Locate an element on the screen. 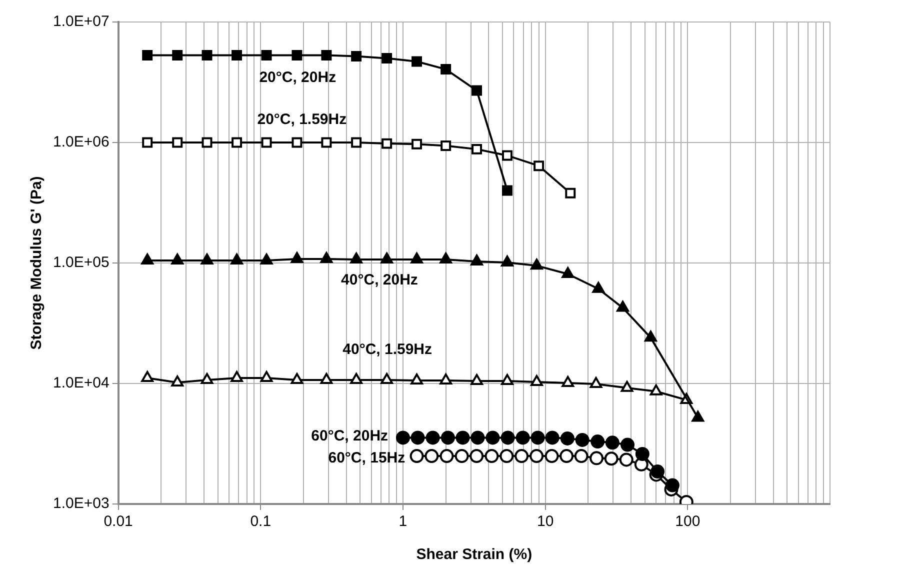  series-label: 40°C, 20Hz is located at coordinates (379, 279).